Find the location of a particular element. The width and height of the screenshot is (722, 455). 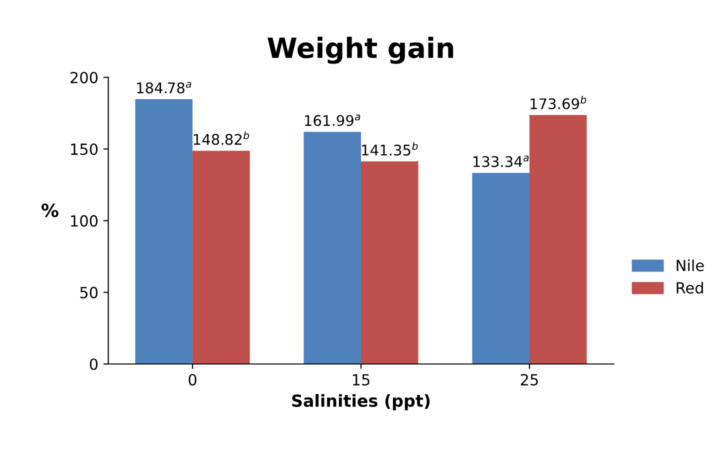

data-label: 184.78$^{a}$ is located at coordinates (164, 88).